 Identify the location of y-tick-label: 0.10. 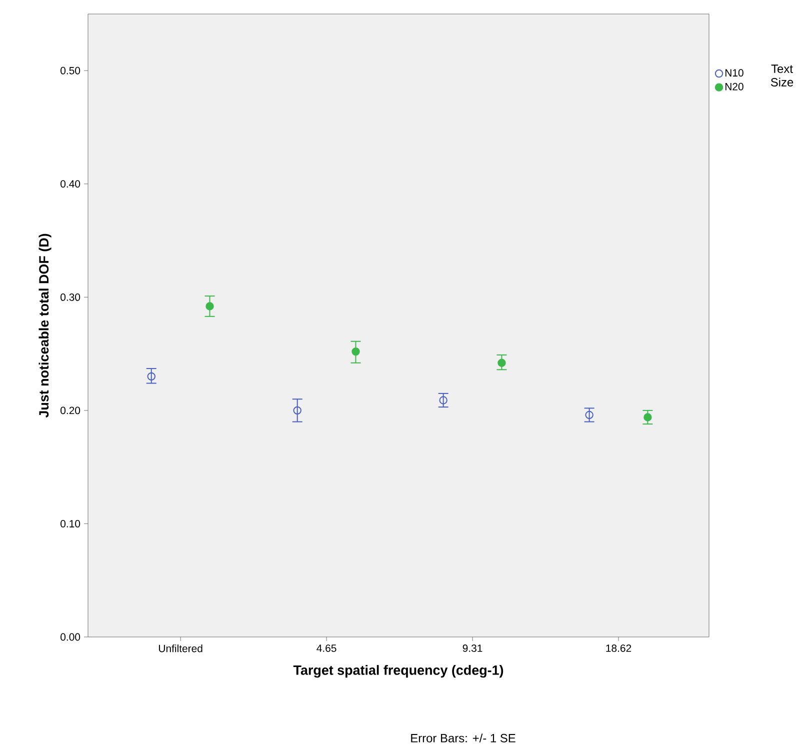
(70, 524).